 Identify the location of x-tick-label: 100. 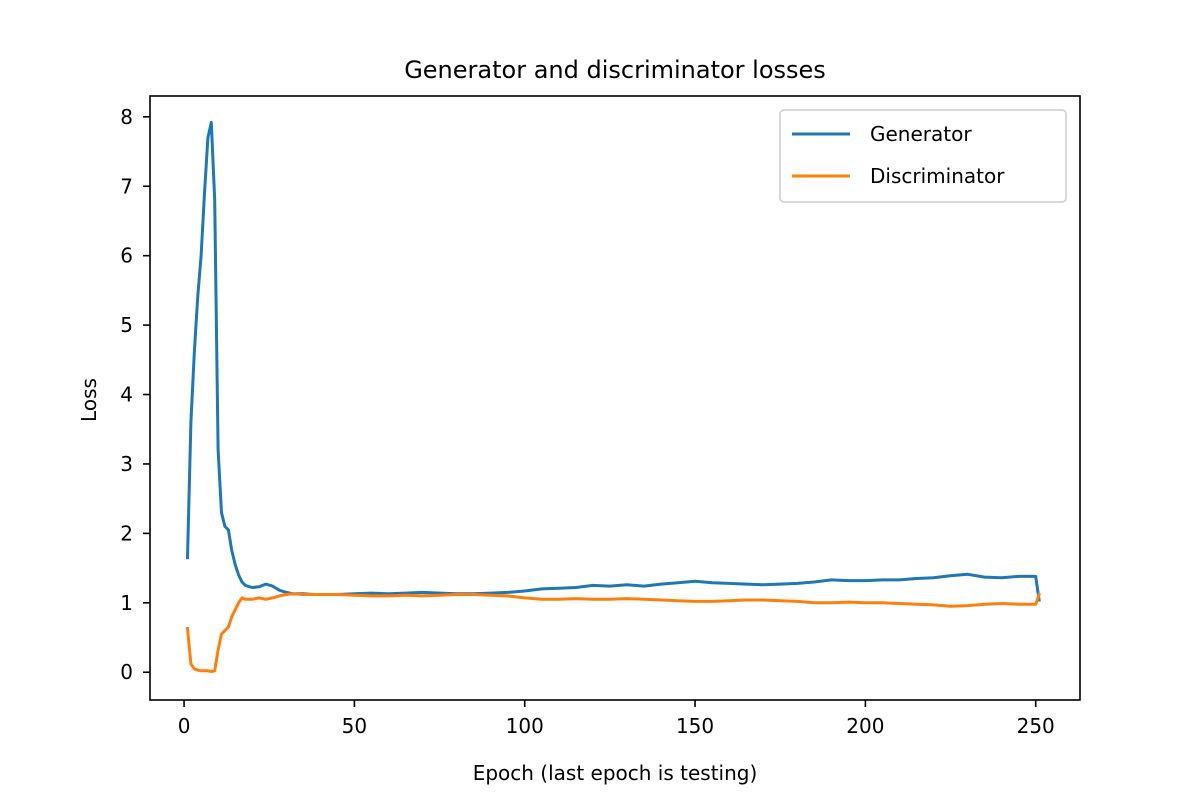
(525, 726).